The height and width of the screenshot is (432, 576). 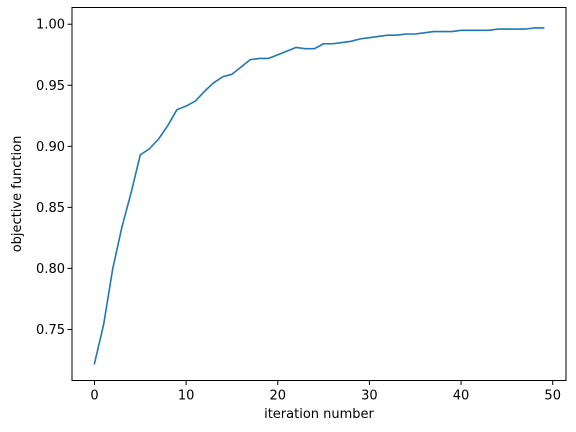 I want to click on y-tick-label: 0.85, so click(x=50, y=208).